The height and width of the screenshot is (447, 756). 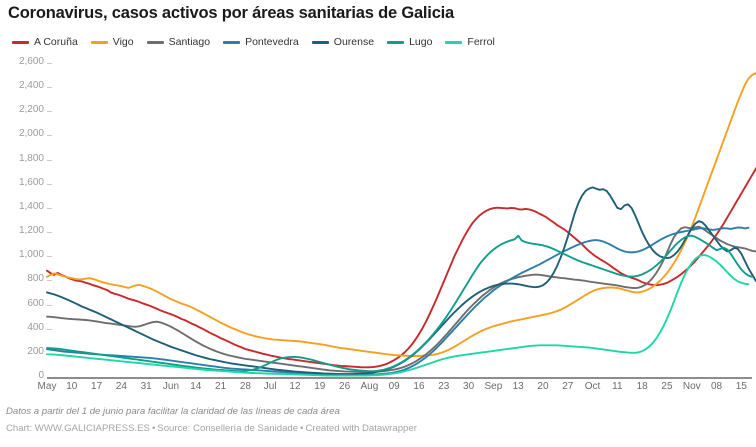 What do you see at coordinates (345, 386) in the screenshot?
I see `x-axis-tick-label: 26` at bounding box center [345, 386].